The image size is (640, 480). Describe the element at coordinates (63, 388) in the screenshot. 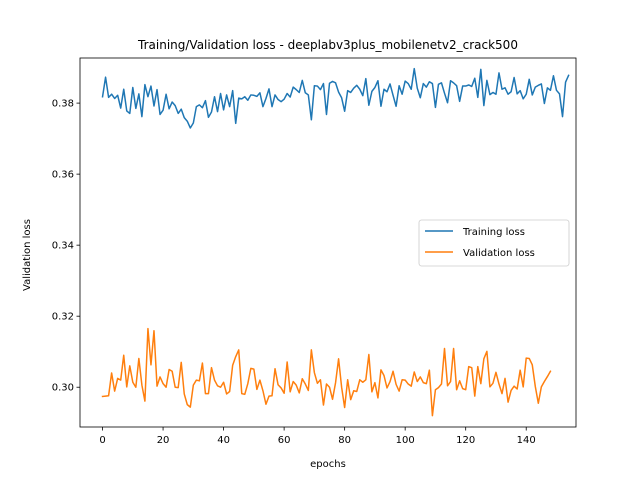

I see `y-tick-label: 0.30` at that location.